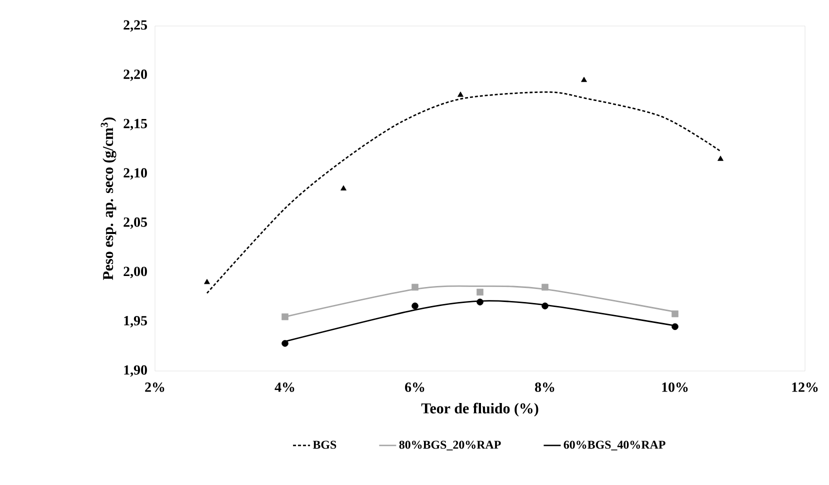  I want to click on x-tick-label: 2%, so click(154, 387).